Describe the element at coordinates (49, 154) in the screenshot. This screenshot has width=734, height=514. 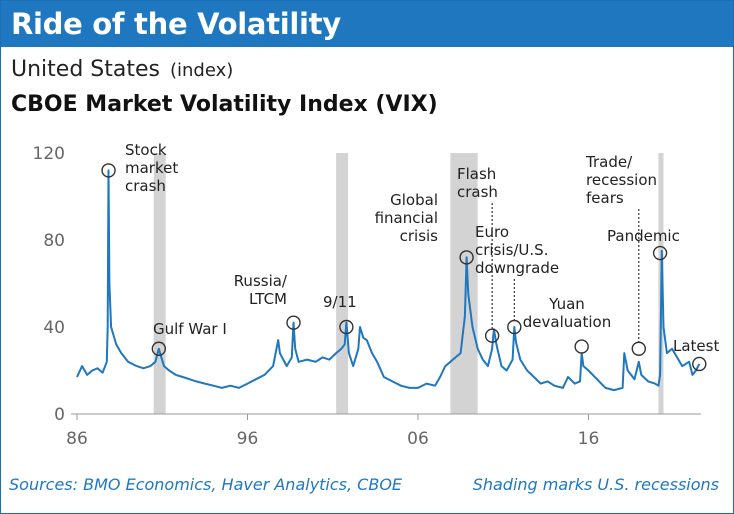
I see `y-tick-label: 120` at that location.